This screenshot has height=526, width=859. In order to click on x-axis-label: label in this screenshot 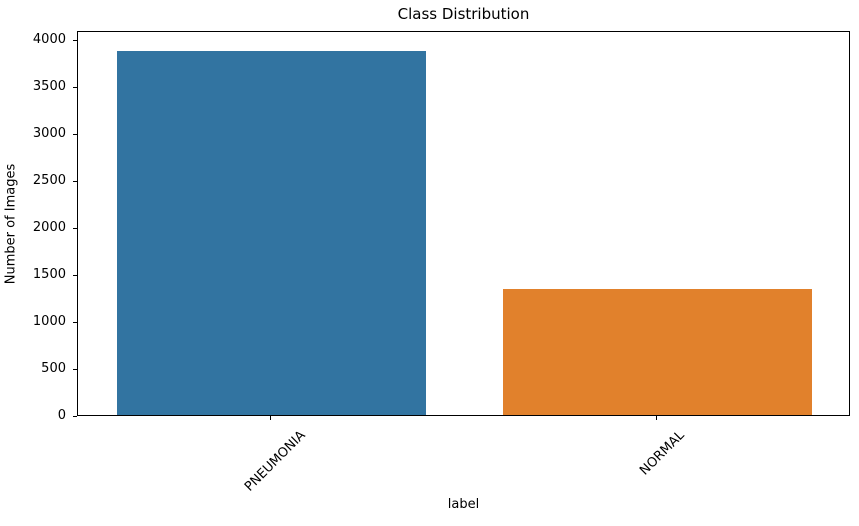, I will do `click(463, 504)`.